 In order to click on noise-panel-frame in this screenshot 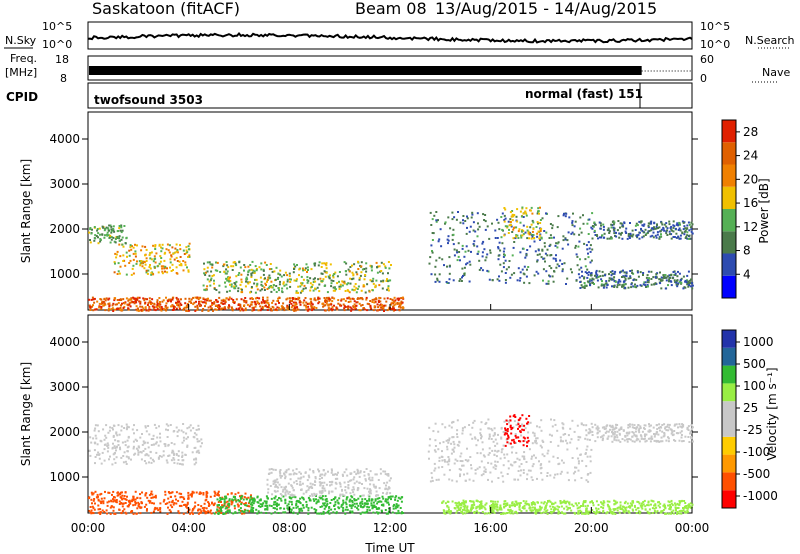, I will do `click(390, 35)`.